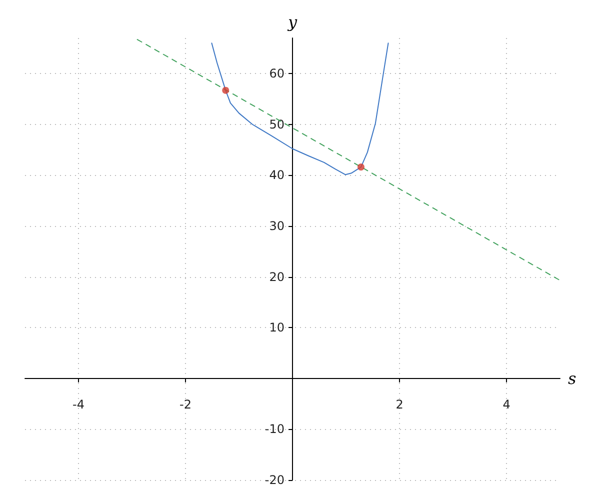 Image resolution: width=600 pixels, height=500 pixels. Describe the element at coordinates (78, 404) in the screenshot. I see `x-tick-label: -4` at that location.